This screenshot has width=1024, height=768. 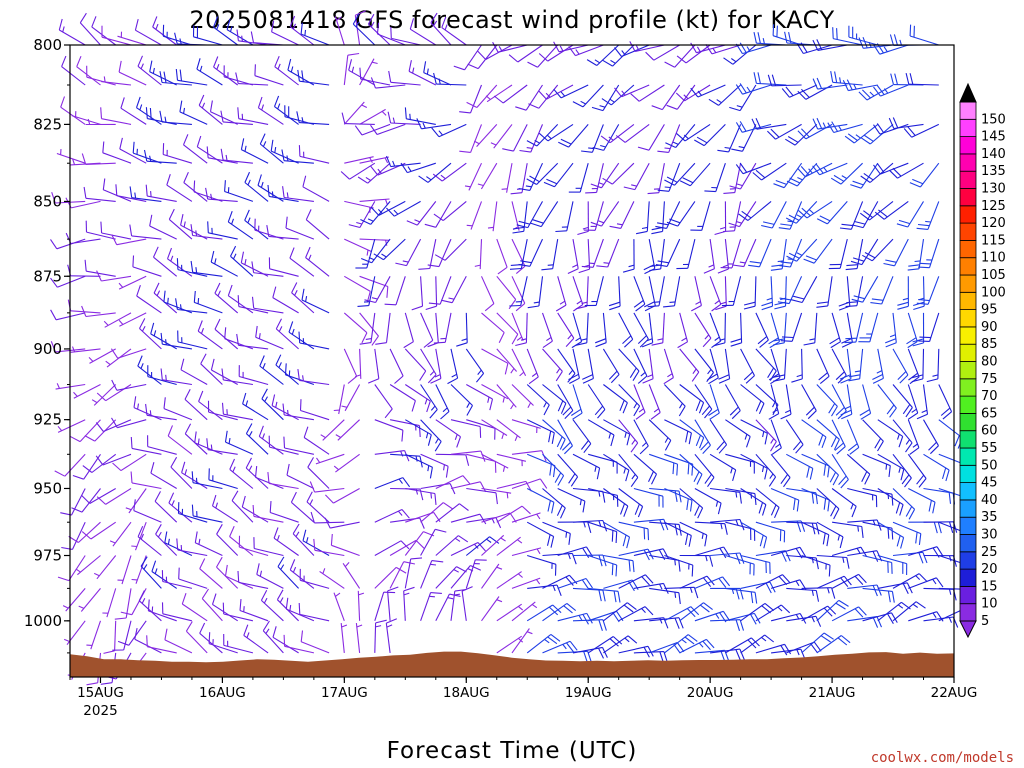 I want to click on colorbar-cell, so click(x=968, y=128).